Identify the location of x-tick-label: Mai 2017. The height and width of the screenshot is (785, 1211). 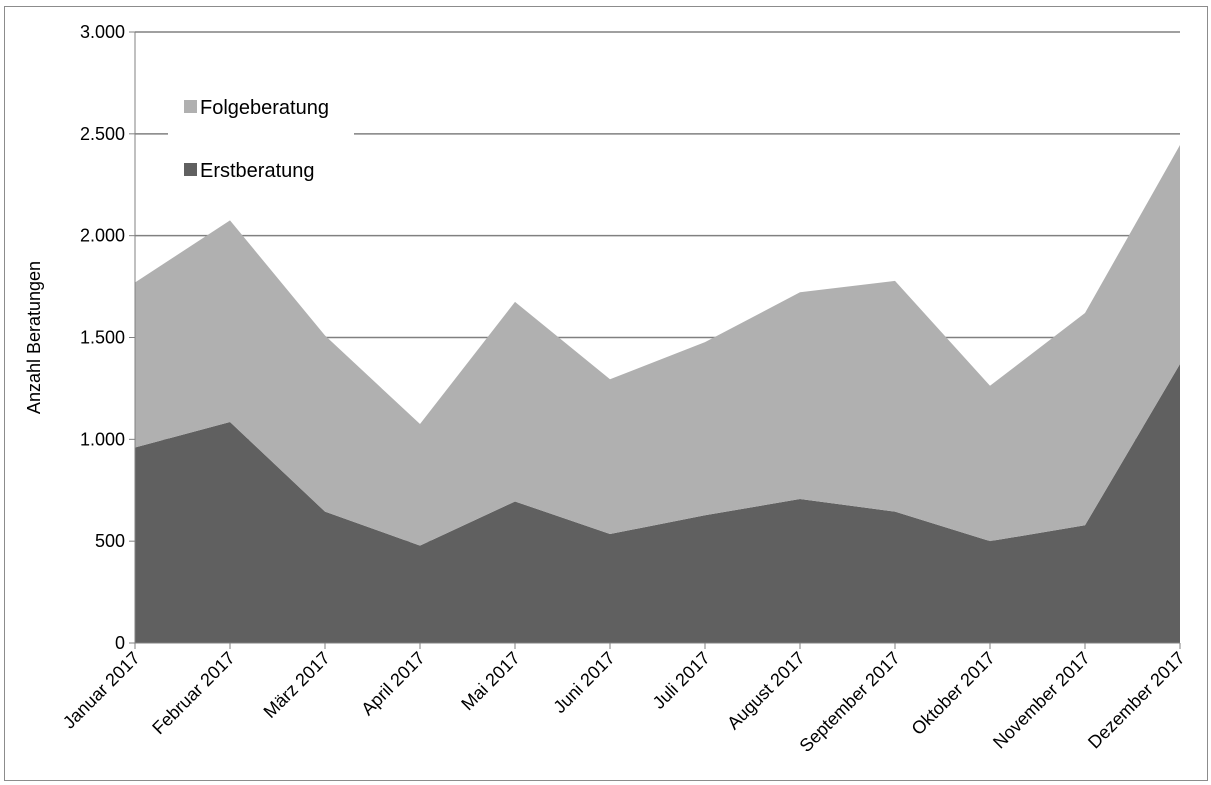
(490, 681).